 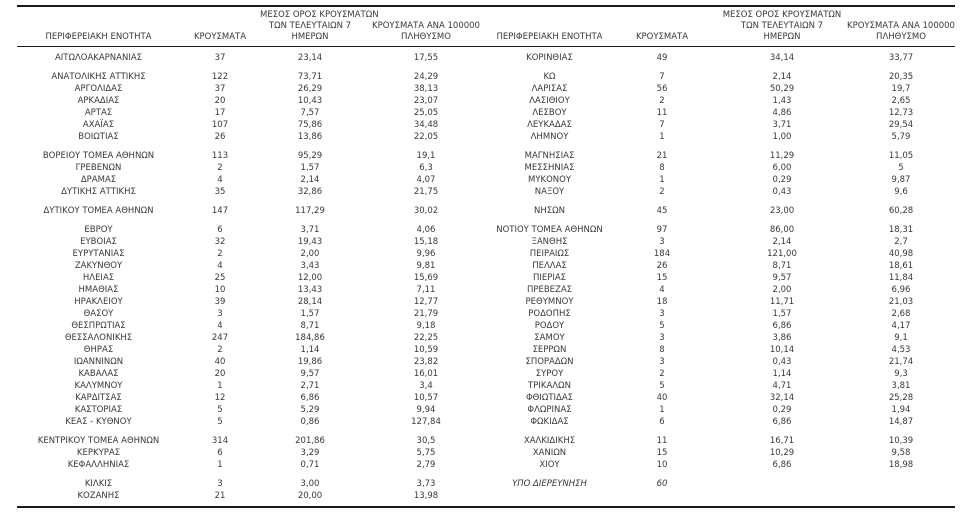 I want to click on cases-cell: 11, so click(x=662, y=113).